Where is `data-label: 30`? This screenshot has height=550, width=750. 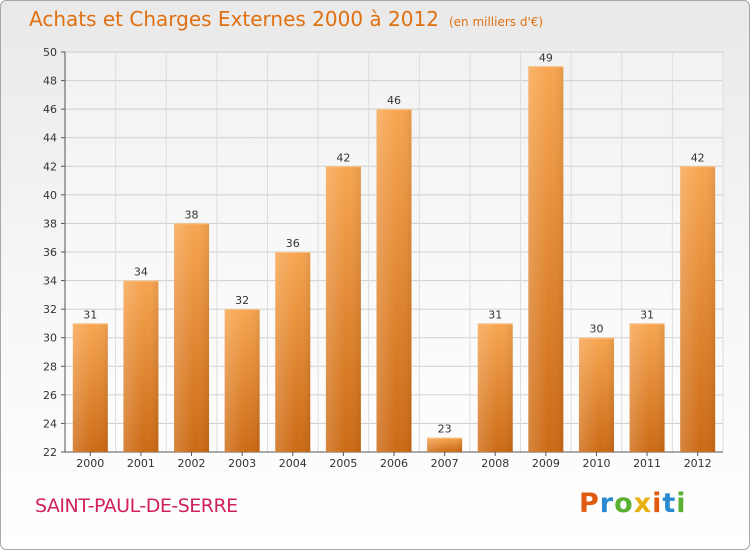 data-label: 30 is located at coordinates (596, 329).